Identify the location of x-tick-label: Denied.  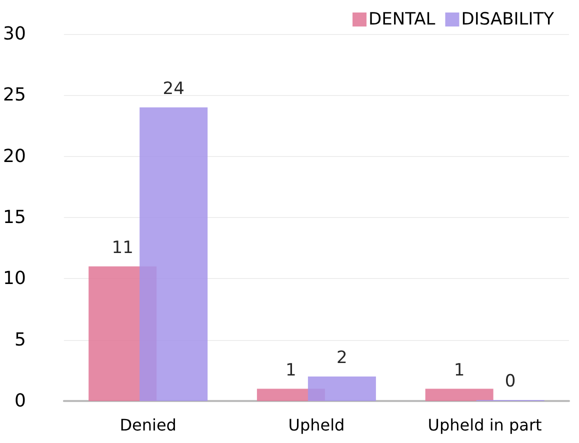
(148, 425).